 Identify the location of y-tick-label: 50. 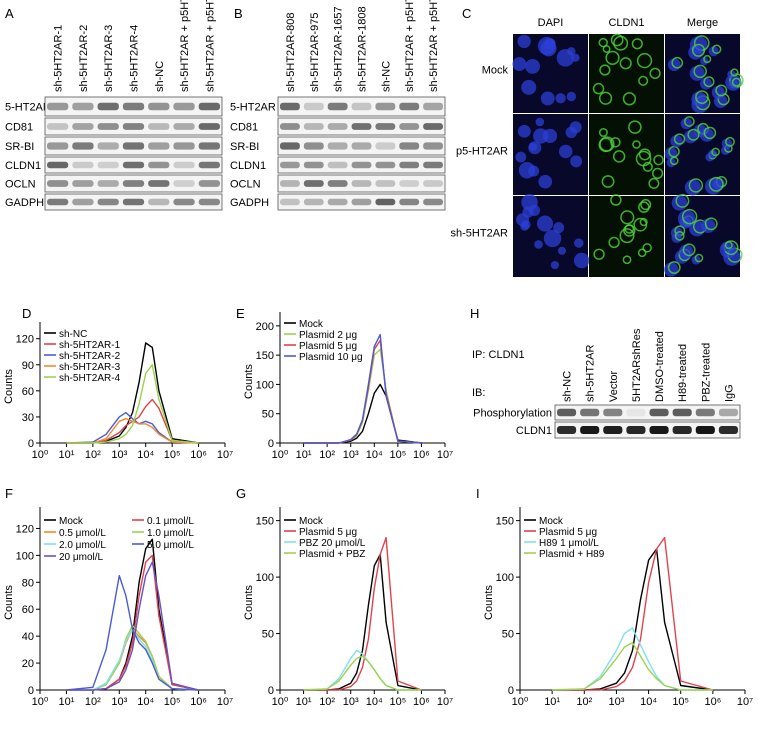
(268, 415).